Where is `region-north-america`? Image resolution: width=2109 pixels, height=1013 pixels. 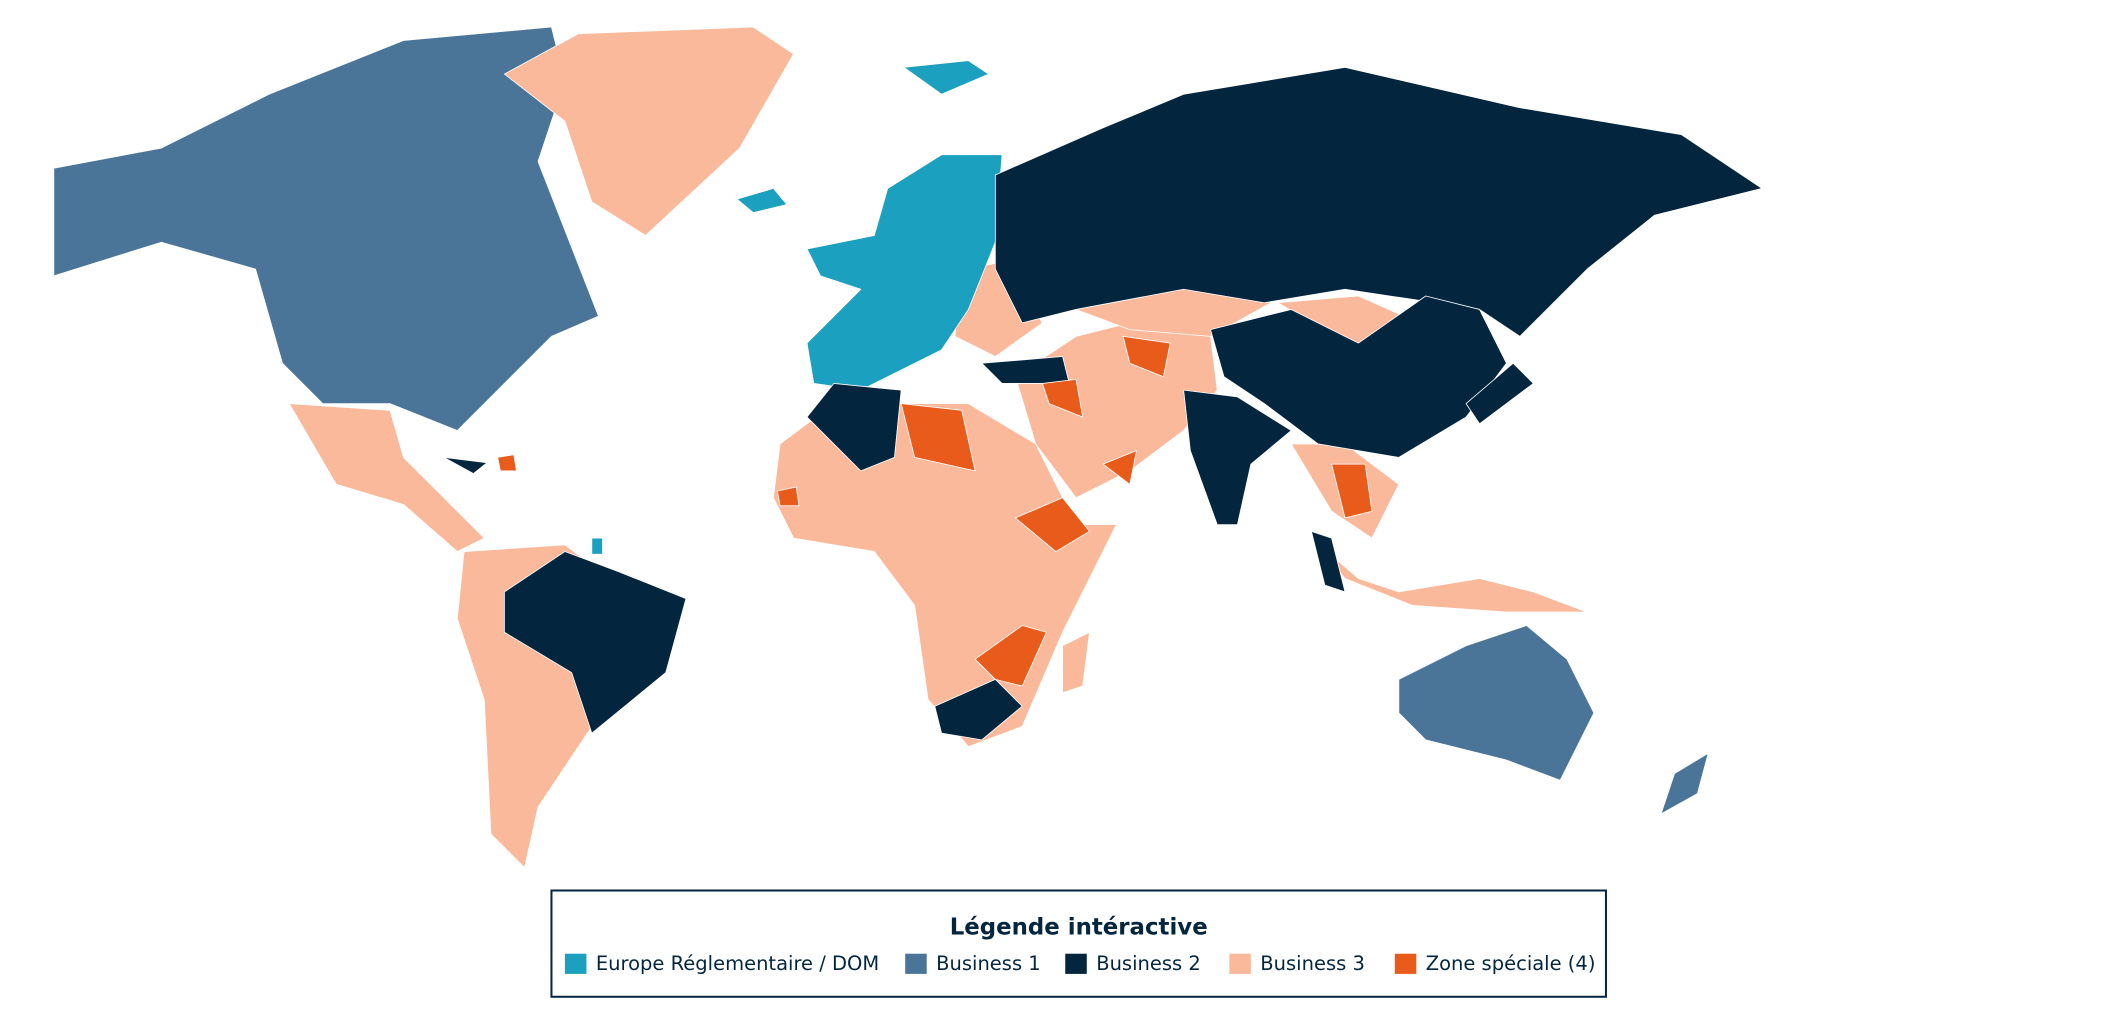 region-north-america is located at coordinates (326, 228).